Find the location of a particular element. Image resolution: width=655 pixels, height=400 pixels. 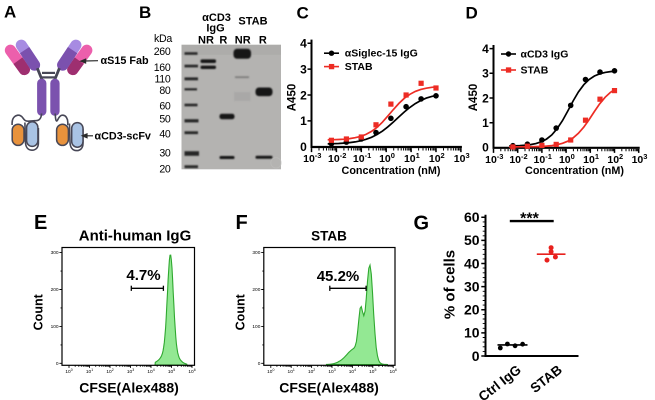

svg-text: D is located at coordinates (472, 13).